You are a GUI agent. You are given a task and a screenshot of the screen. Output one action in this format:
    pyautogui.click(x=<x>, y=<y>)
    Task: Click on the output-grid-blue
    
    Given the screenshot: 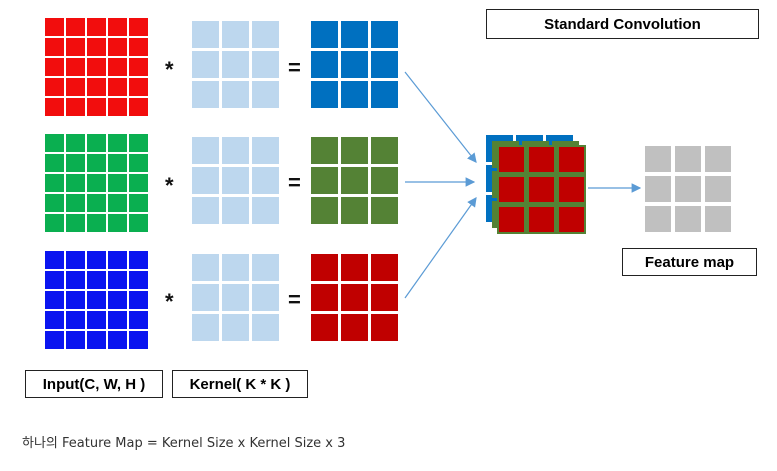 What is the action you would take?
    pyautogui.click(x=354, y=64)
    